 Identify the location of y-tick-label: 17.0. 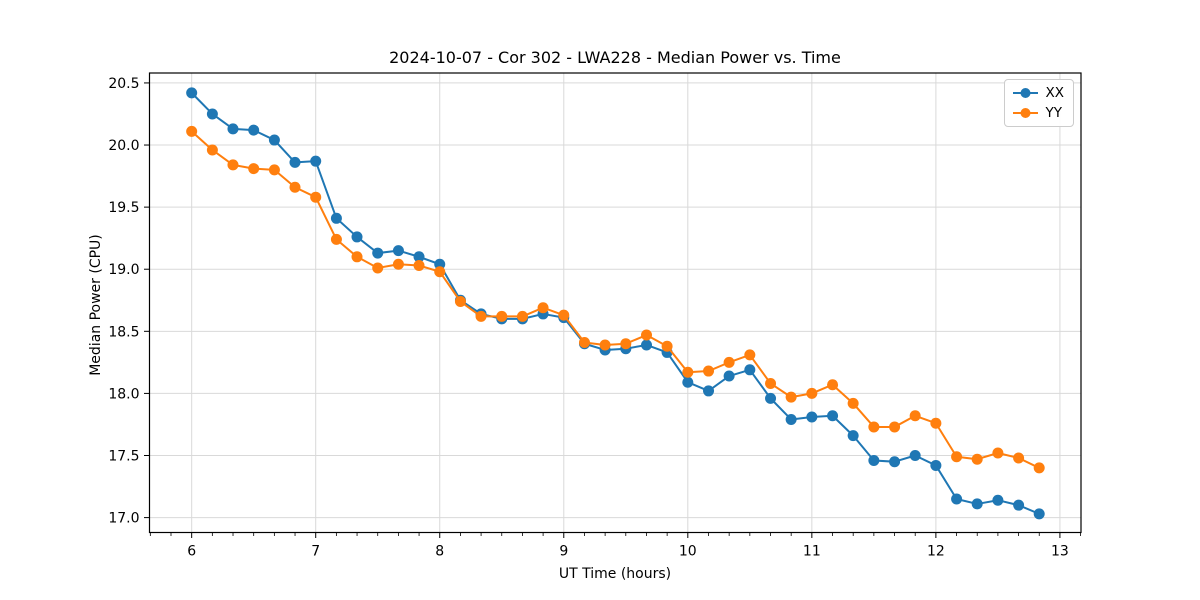
(123, 519).